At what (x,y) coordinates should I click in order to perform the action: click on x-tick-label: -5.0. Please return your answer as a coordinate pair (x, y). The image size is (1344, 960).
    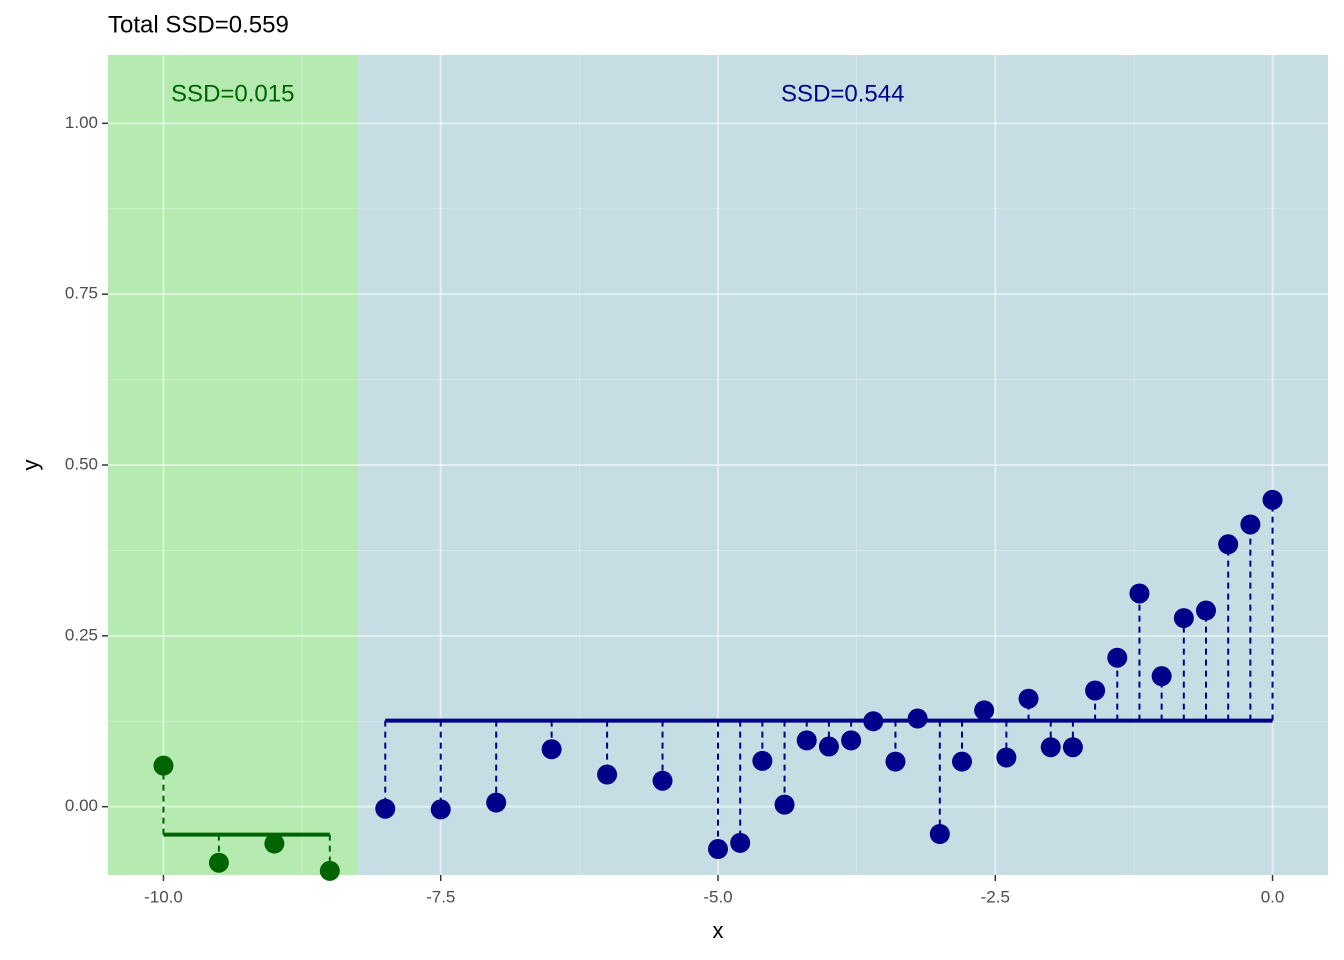
    Looking at the image, I should click on (717, 896).